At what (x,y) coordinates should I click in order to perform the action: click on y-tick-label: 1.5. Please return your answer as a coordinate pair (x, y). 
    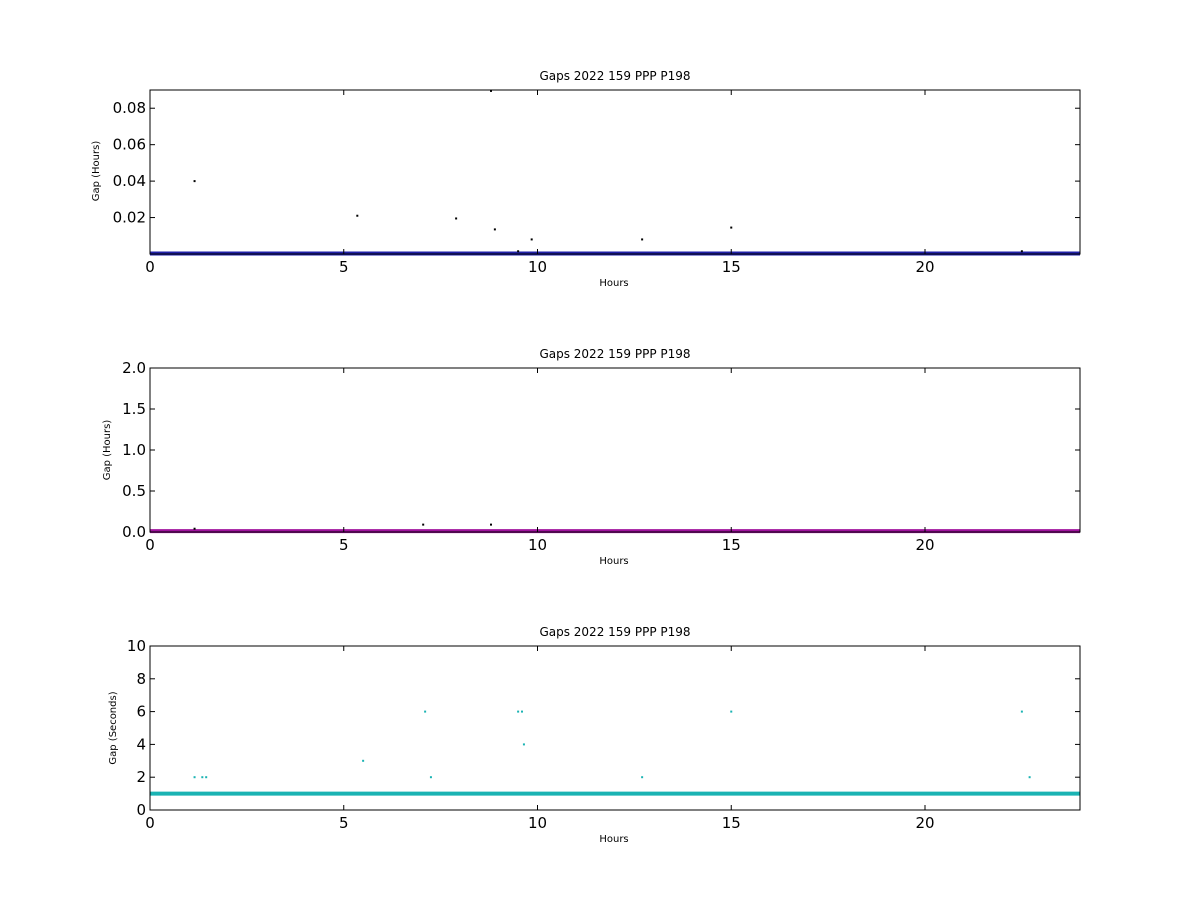
    Looking at the image, I should click on (134, 409).